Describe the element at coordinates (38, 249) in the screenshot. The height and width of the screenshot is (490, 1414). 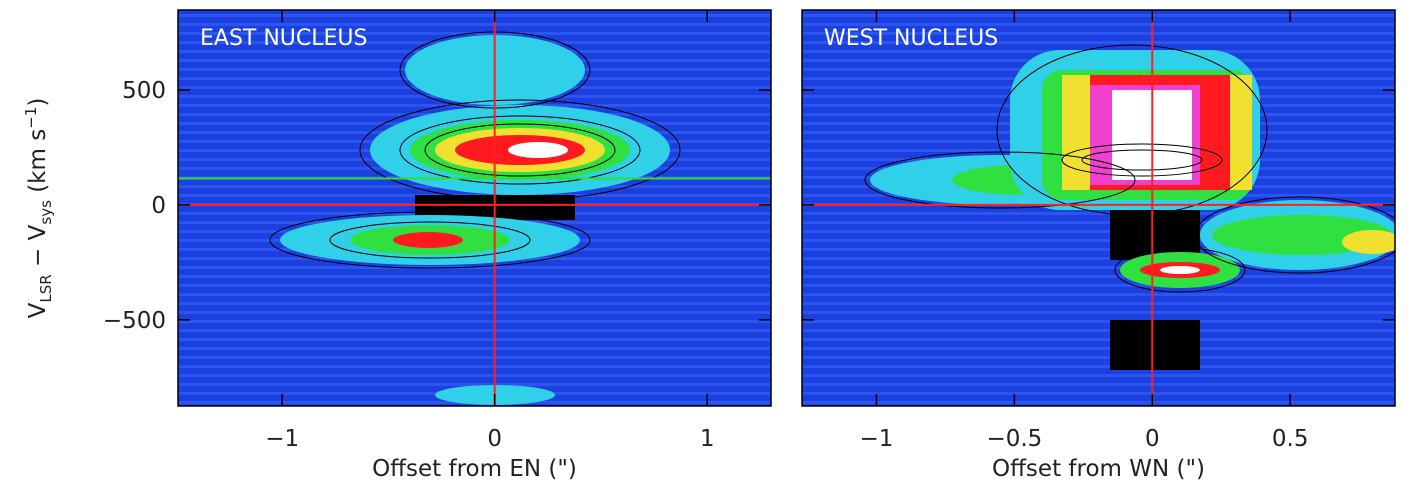
I see `y-label-part: − V` at that location.